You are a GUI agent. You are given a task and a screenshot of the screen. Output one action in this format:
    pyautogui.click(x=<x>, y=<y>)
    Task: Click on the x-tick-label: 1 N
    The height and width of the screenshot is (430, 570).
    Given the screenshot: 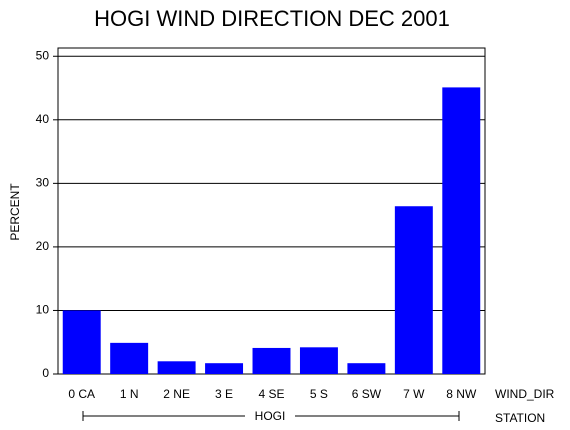 What is the action you would take?
    pyautogui.click(x=129, y=394)
    